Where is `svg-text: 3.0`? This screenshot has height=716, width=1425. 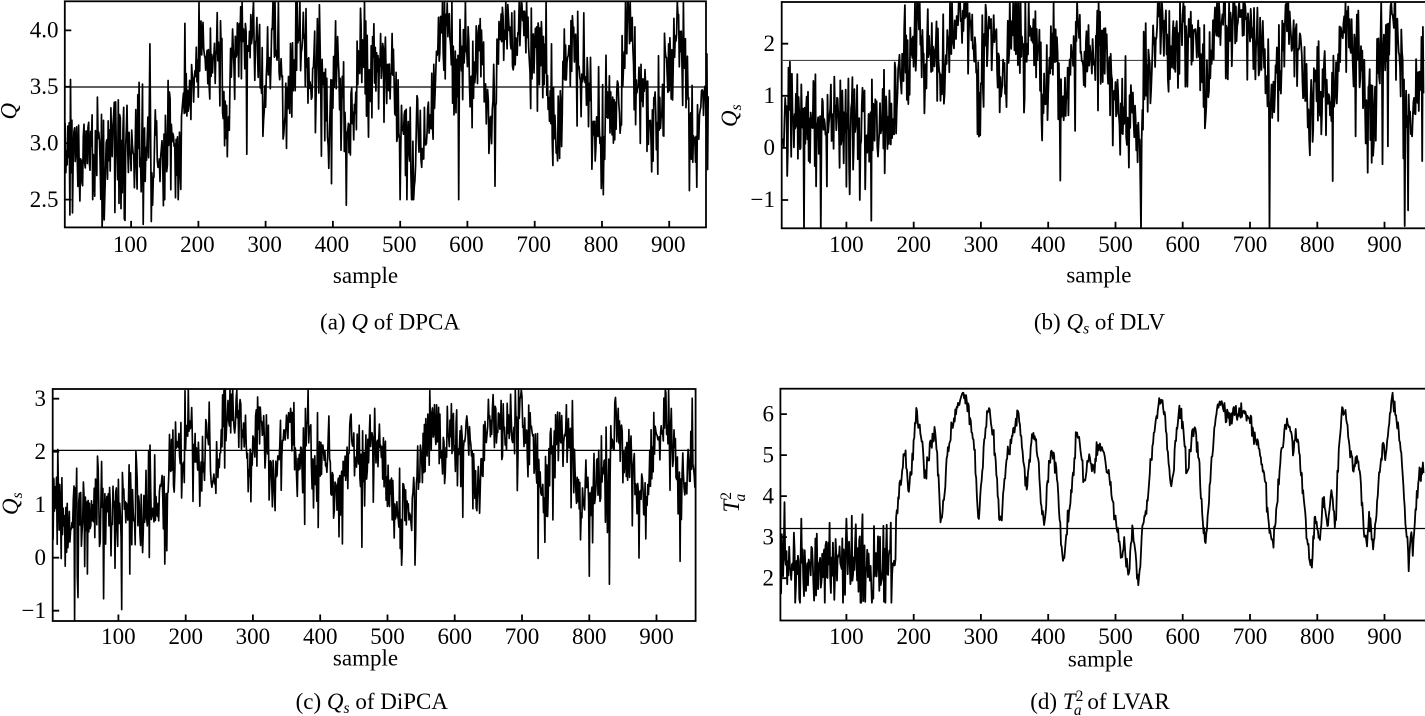 svg-text: 3.0 is located at coordinates (44, 142).